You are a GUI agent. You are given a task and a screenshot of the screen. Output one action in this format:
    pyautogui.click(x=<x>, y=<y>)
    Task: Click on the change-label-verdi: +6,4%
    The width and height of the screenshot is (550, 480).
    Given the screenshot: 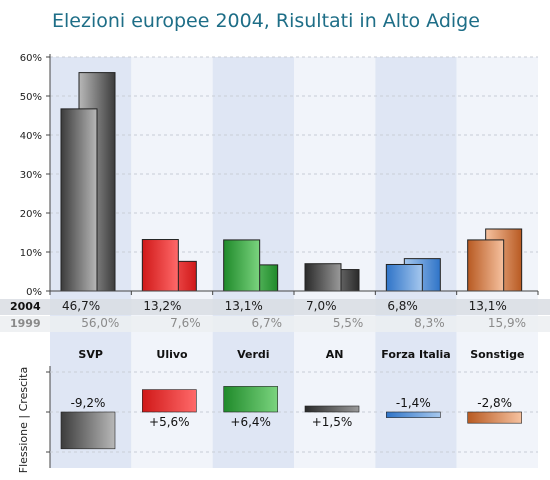 What is the action you would take?
    pyautogui.click(x=250, y=422)
    